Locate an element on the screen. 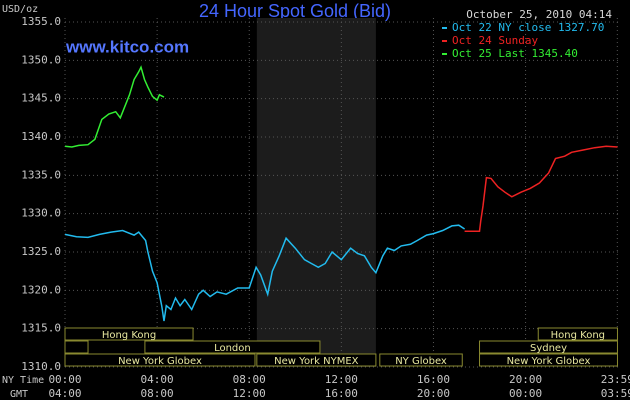 This screenshot has height=400, width=630. x-tick-label: 04:00 is located at coordinates (157, 379).